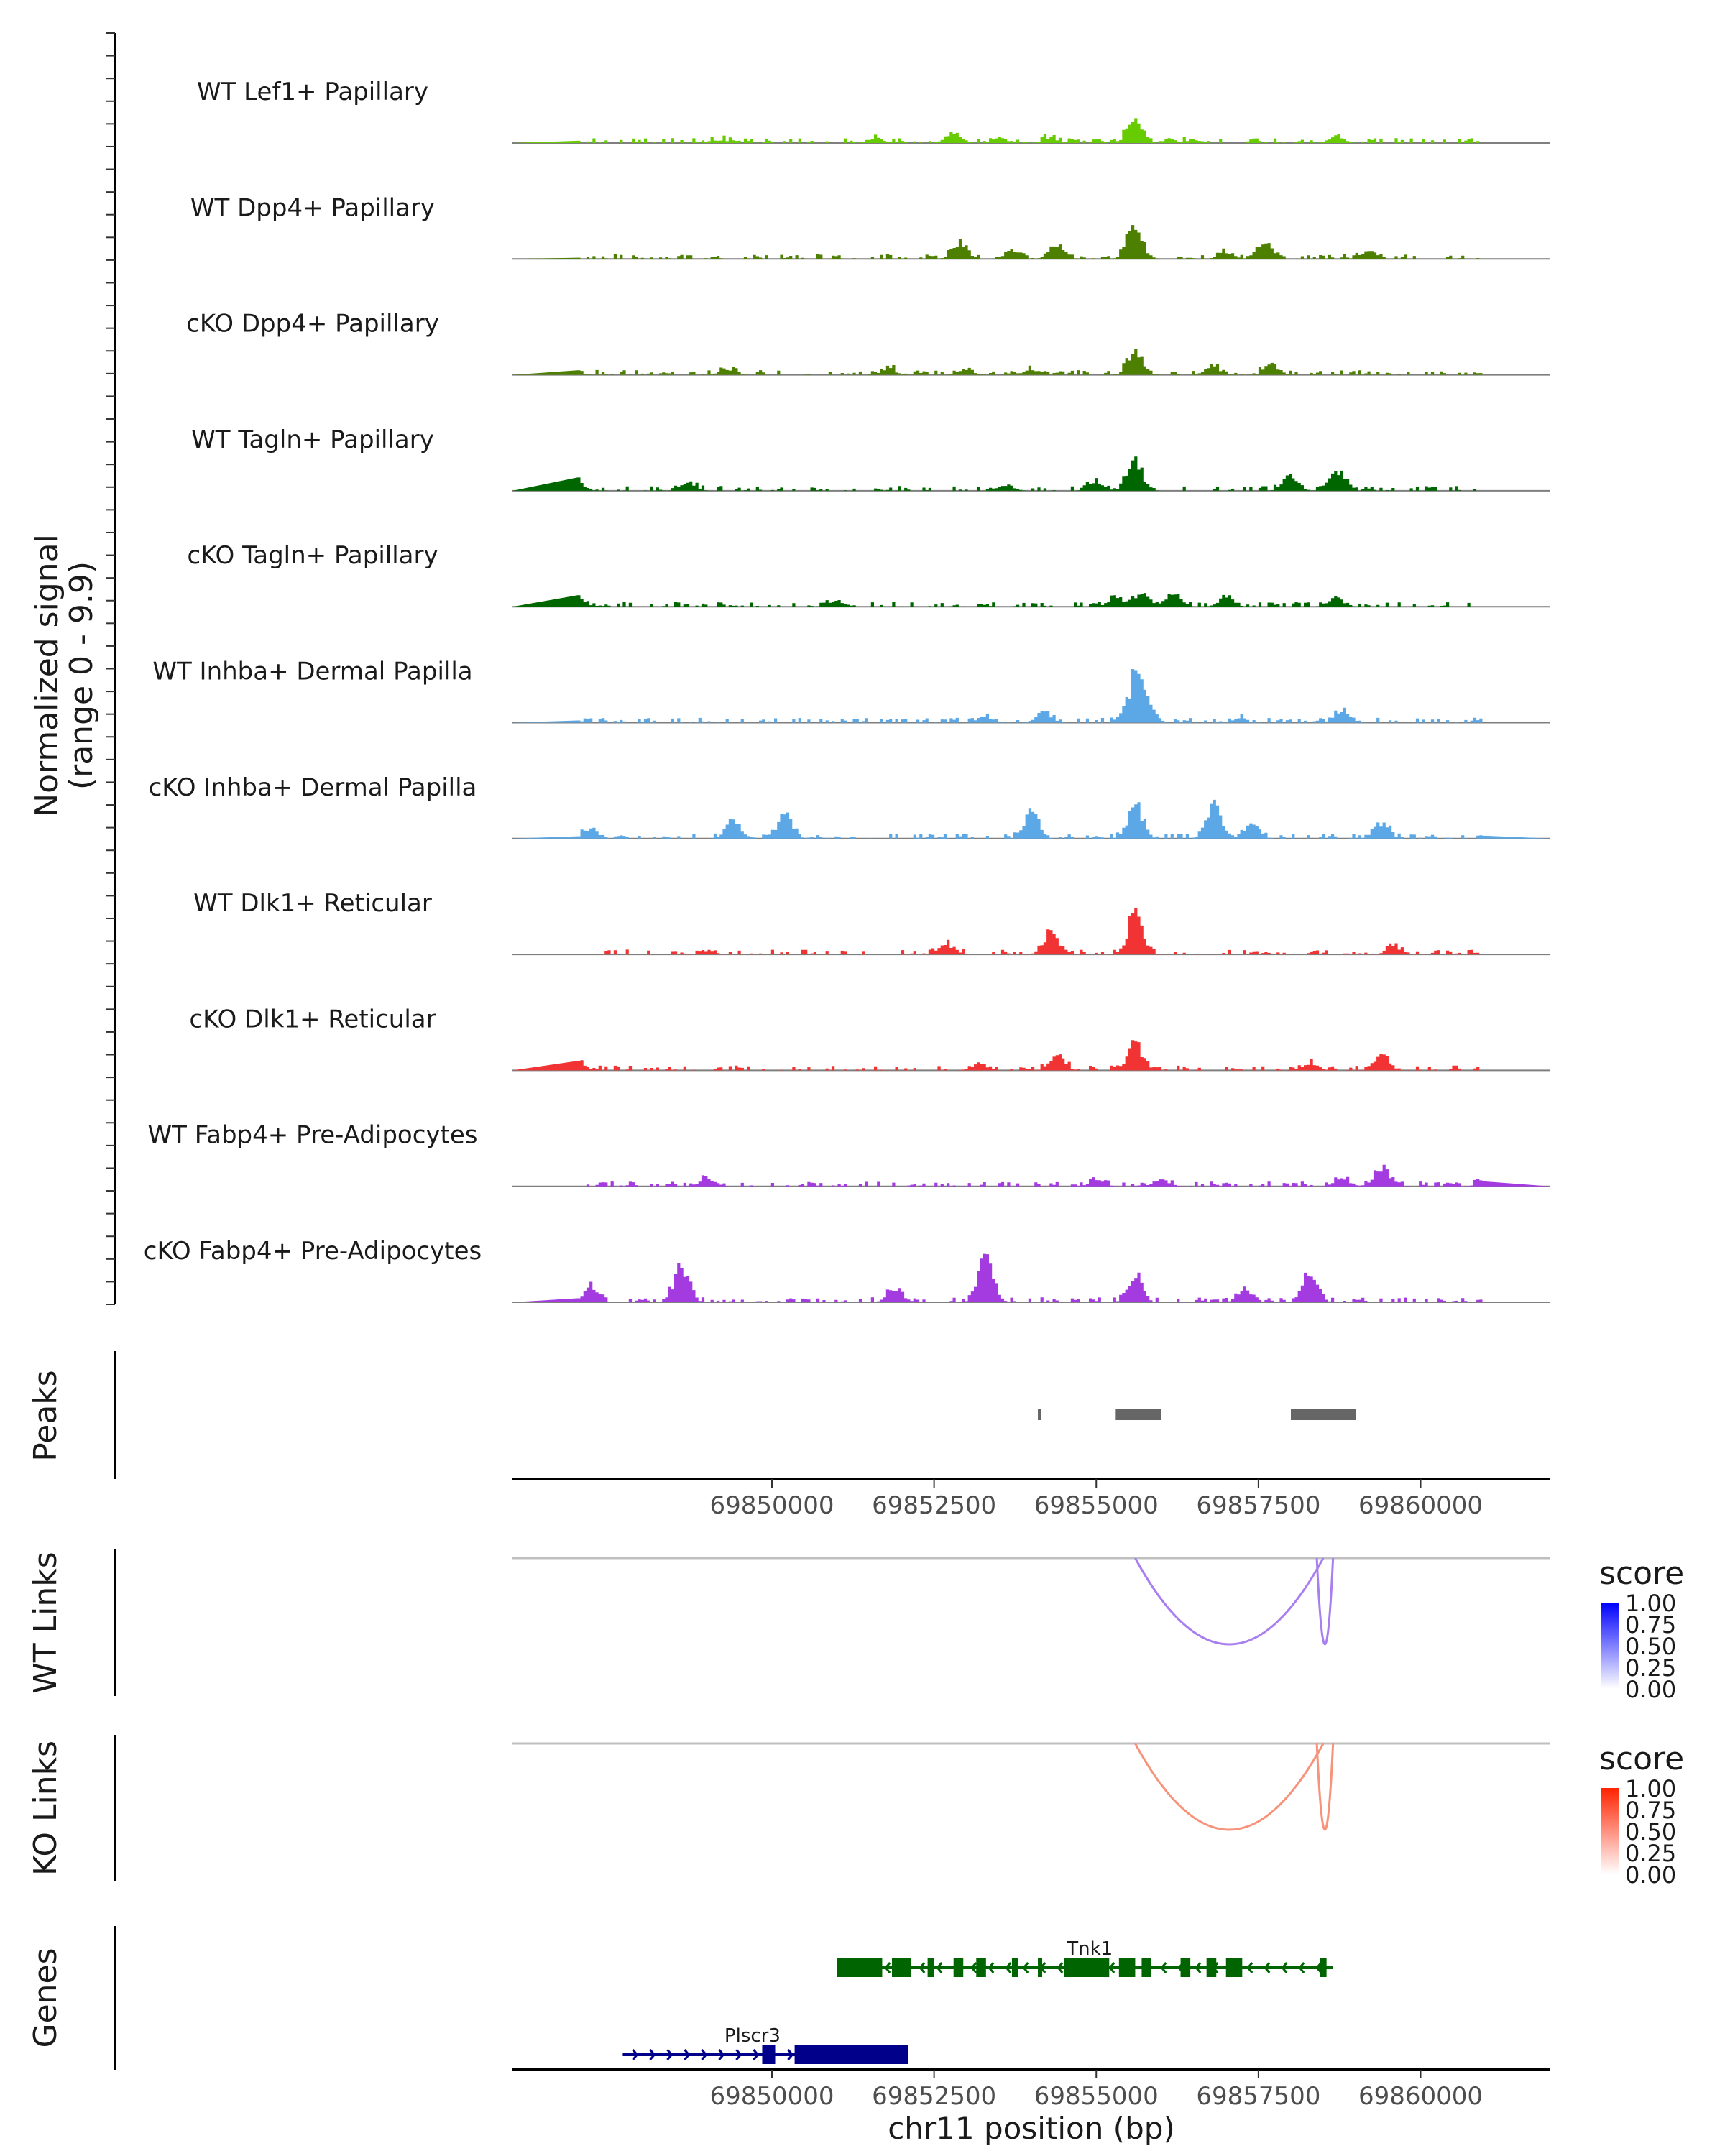 Image resolution: width=1725 pixels, height=2156 pixels. I want to click on track-label: WT Inhba+ Dermal Papilla, so click(312, 672).